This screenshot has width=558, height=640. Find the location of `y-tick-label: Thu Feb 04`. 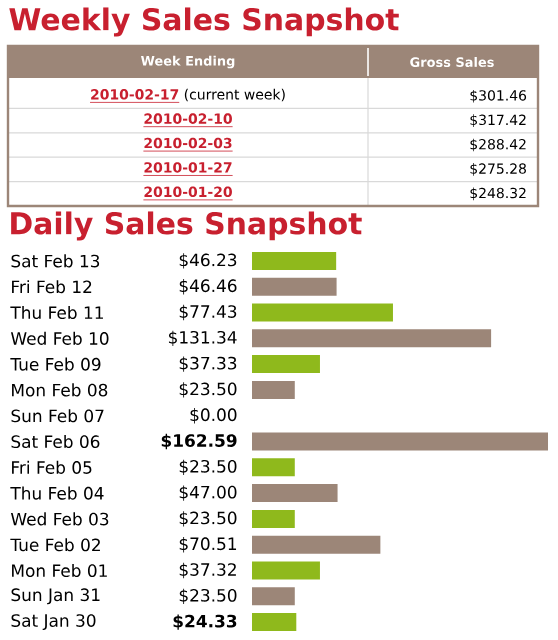

y-tick-label: Thu Feb 04 is located at coordinates (57, 493).